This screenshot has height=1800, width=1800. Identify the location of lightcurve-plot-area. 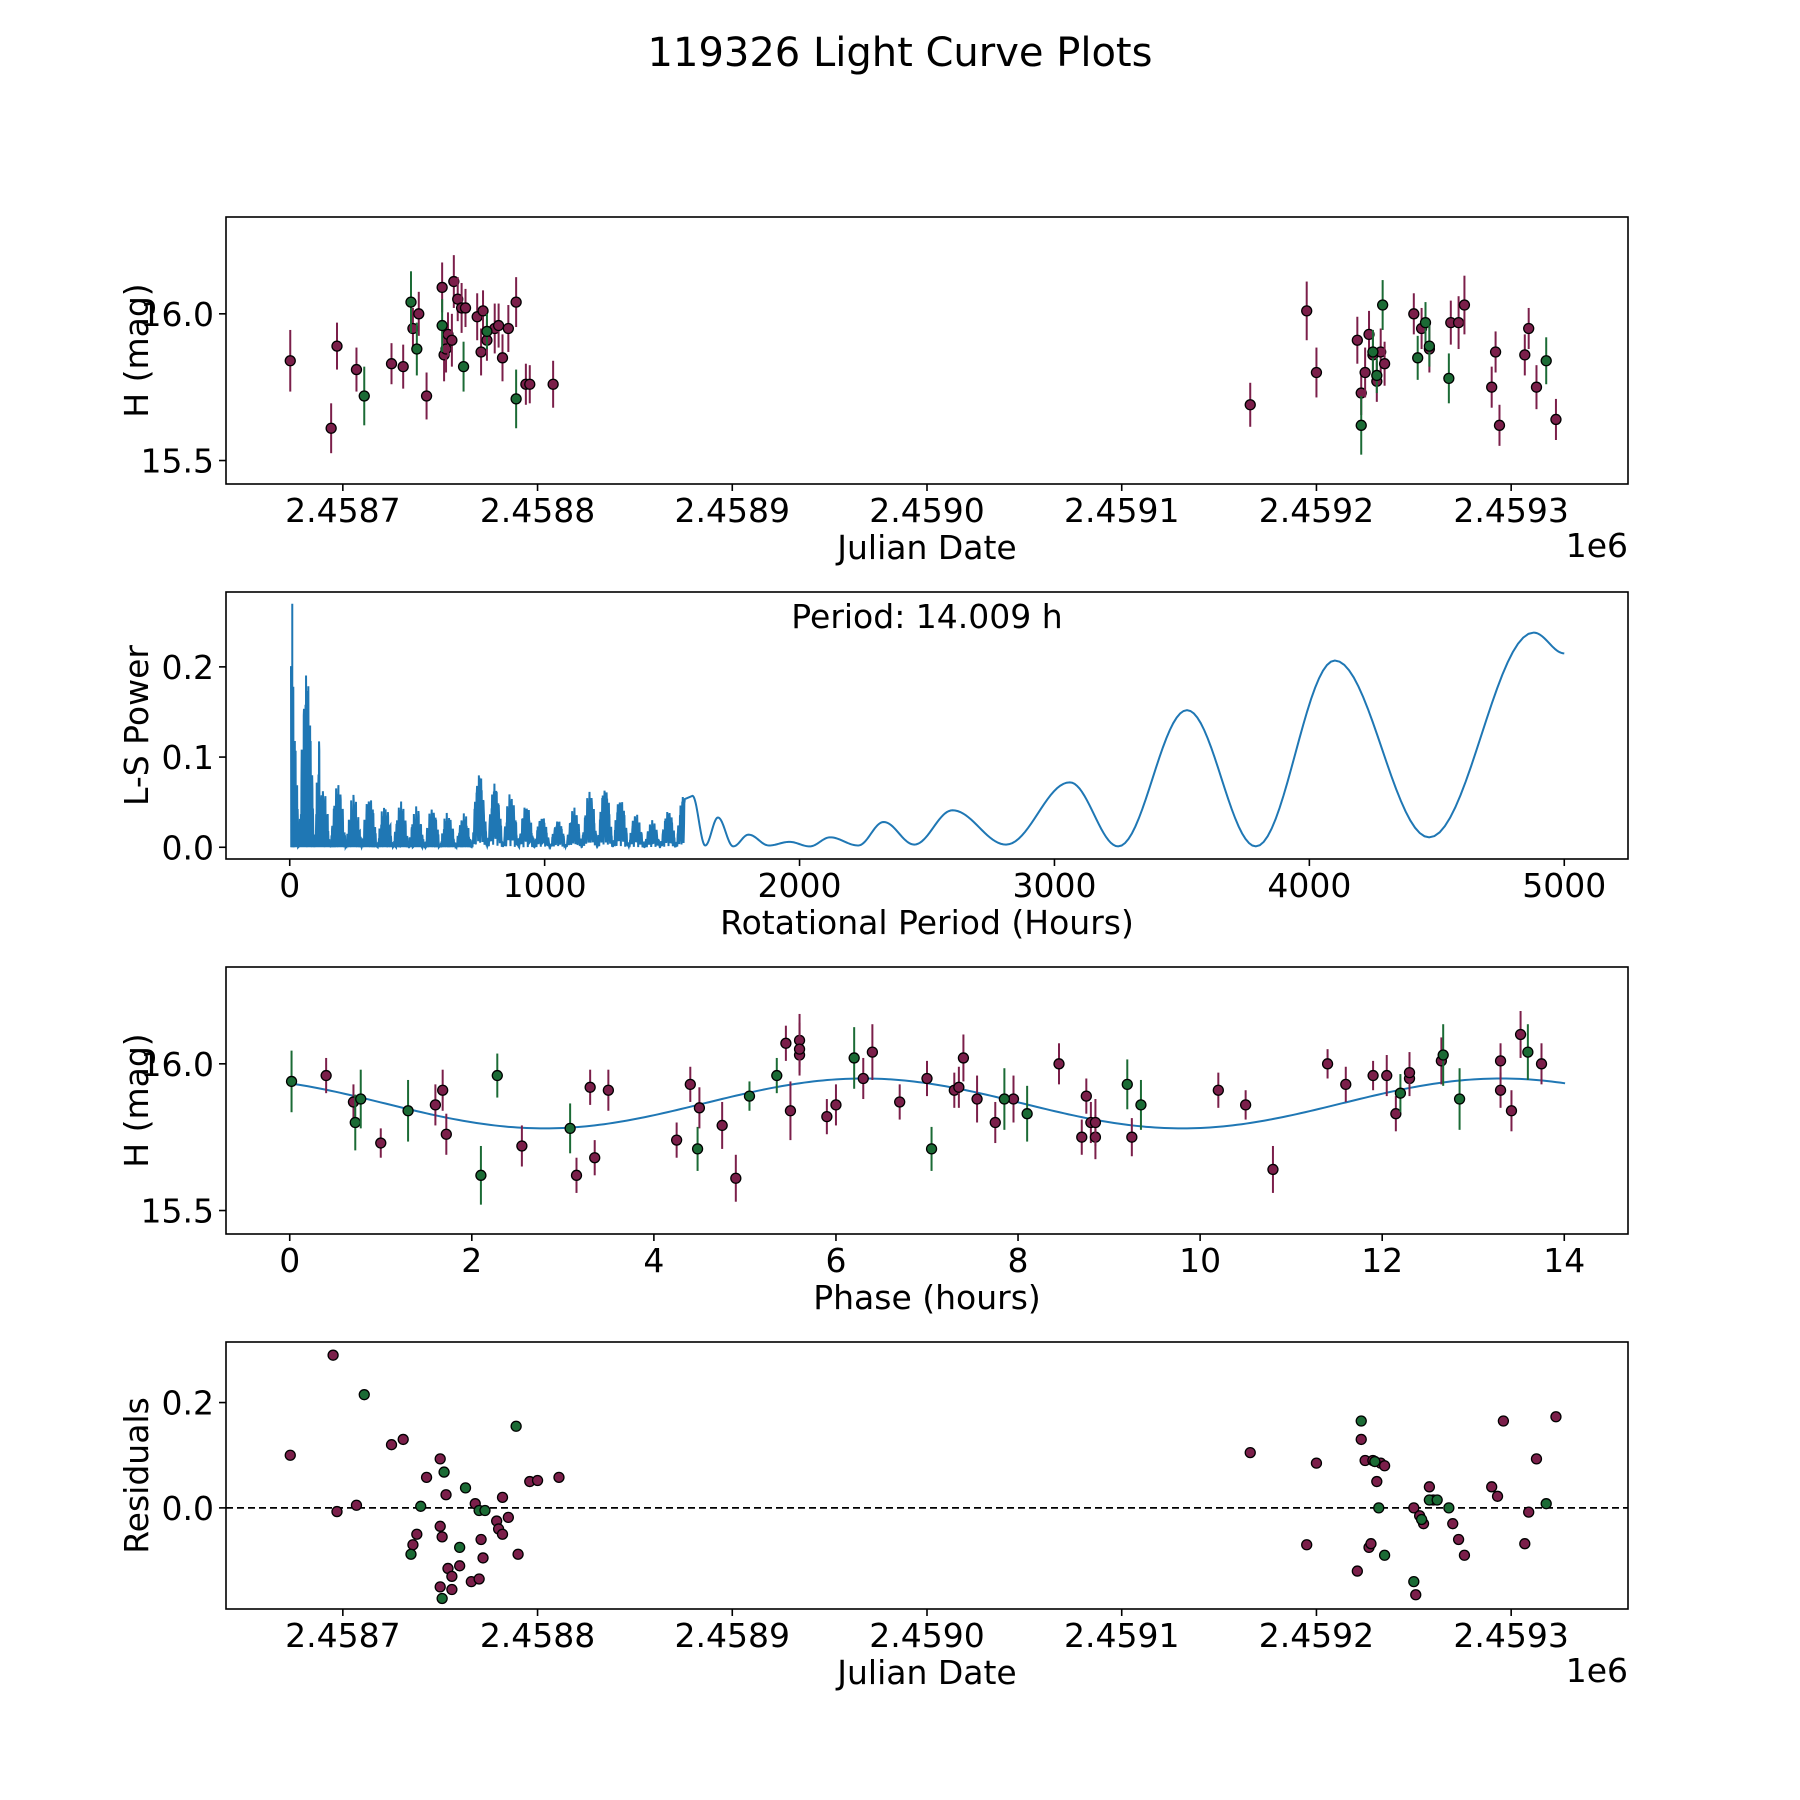
(923, 355).